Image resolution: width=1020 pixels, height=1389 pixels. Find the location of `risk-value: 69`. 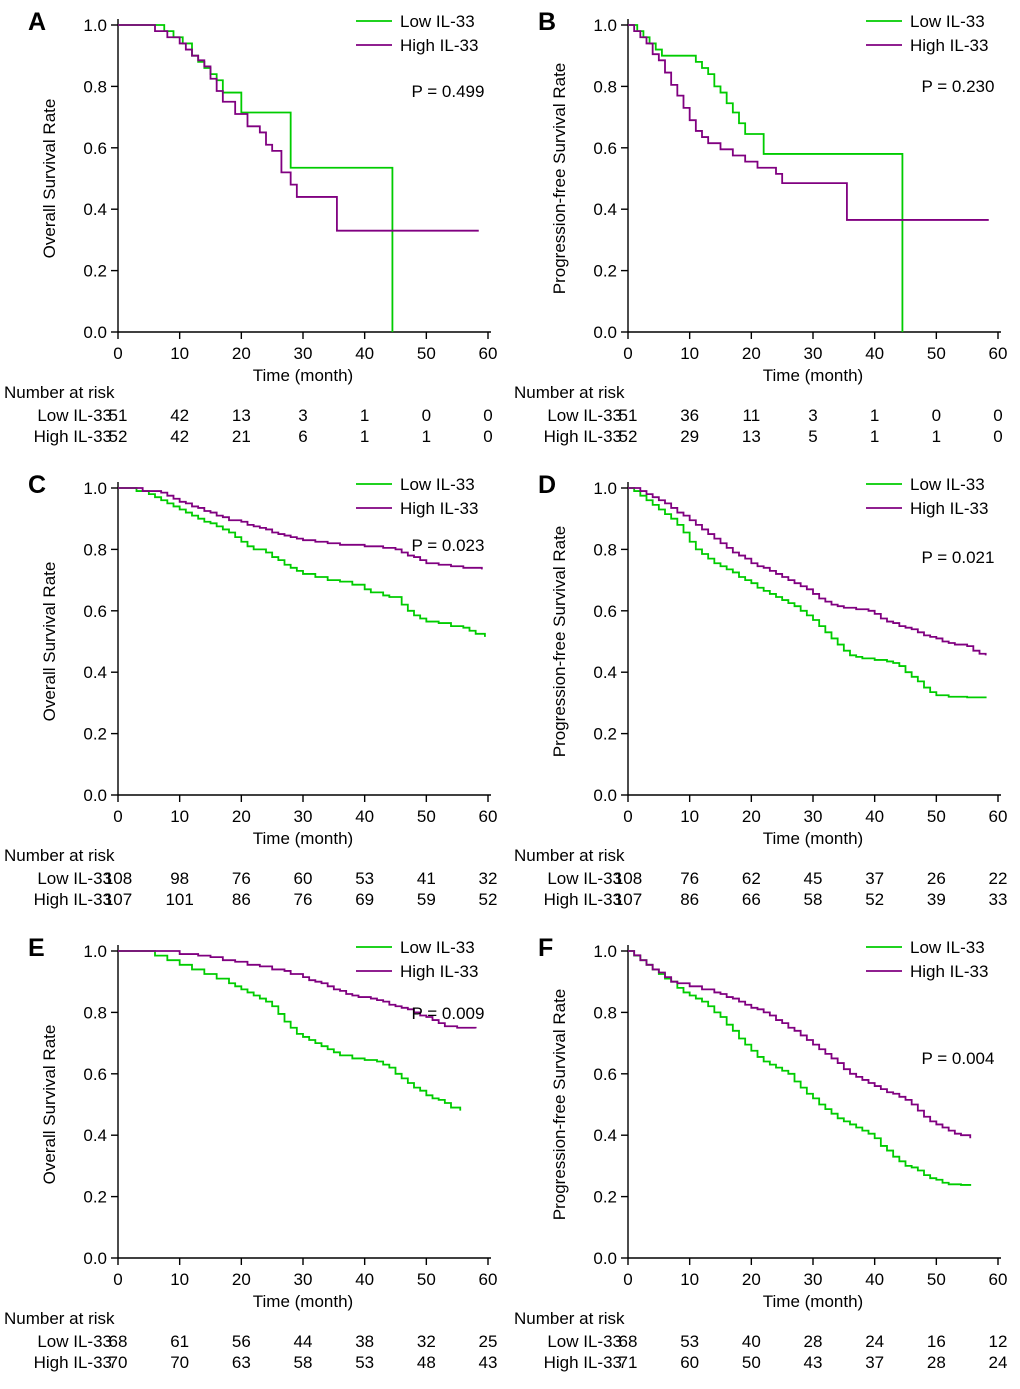

risk-value: 69 is located at coordinates (364, 899).